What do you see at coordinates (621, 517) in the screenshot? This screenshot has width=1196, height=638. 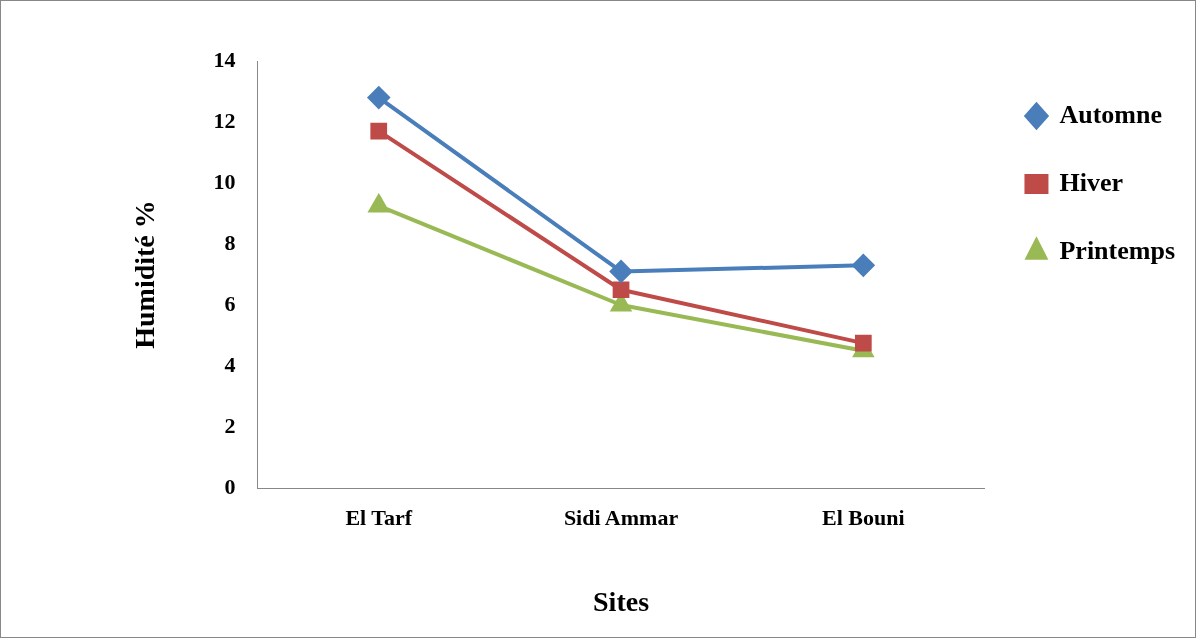 I see `x-tick-label: Sidi Ammar` at bounding box center [621, 517].